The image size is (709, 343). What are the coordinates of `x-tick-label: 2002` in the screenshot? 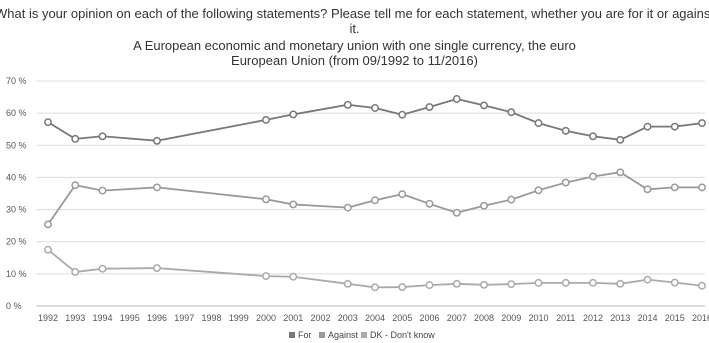 It's located at (320, 318).